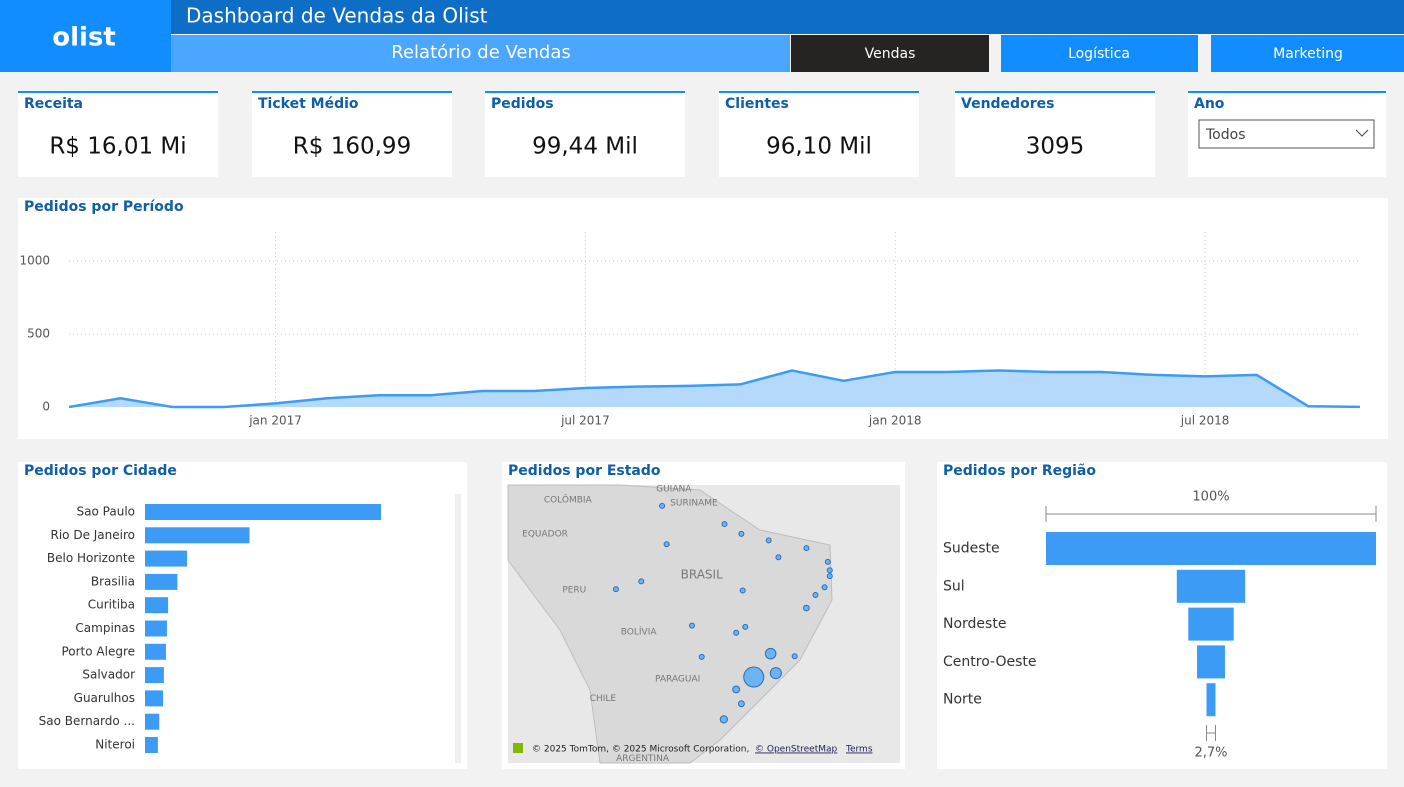 Image resolution: width=1404 pixels, height=787 pixels. Describe the element at coordinates (674, 489) in the screenshot. I see `map-label: GUIANA` at that location.